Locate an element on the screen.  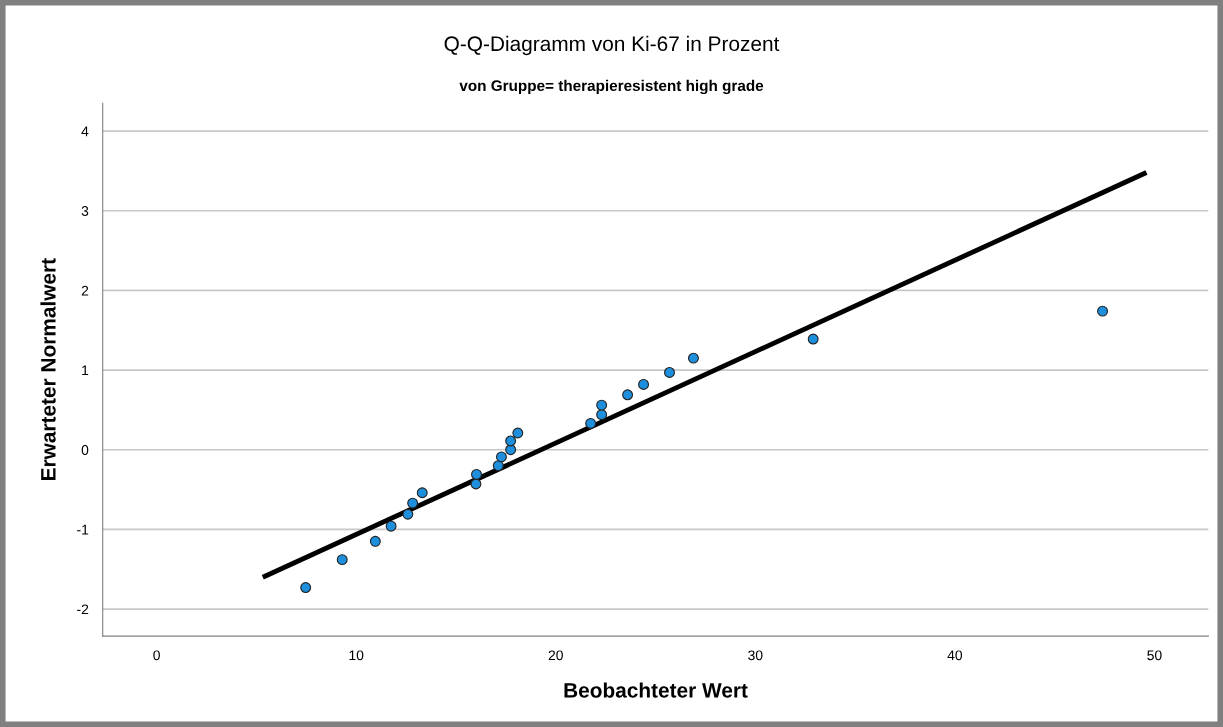
y-tick-label: 3 is located at coordinates (85, 211).